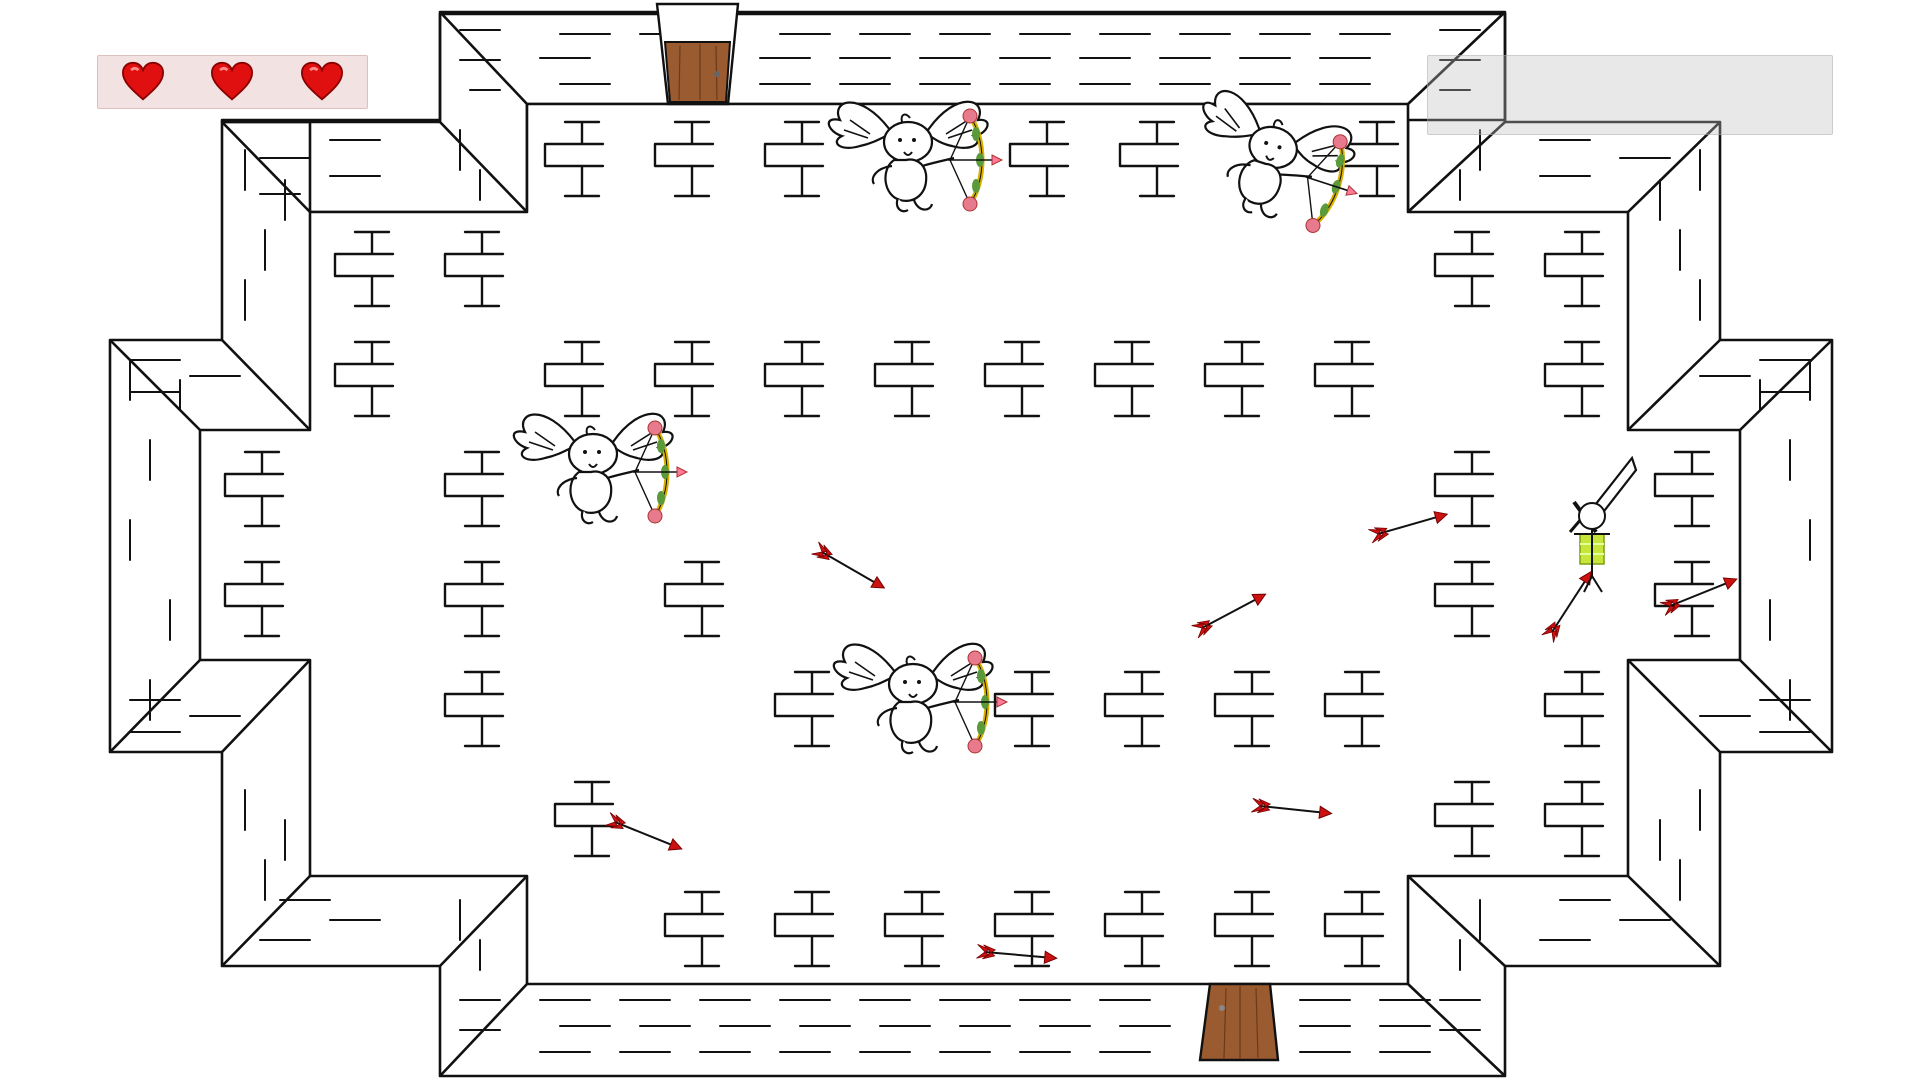 The image size is (1920, 1080). Describe the element at coordinates (697, 54) in the screenshot. I see `door-top` at that location.